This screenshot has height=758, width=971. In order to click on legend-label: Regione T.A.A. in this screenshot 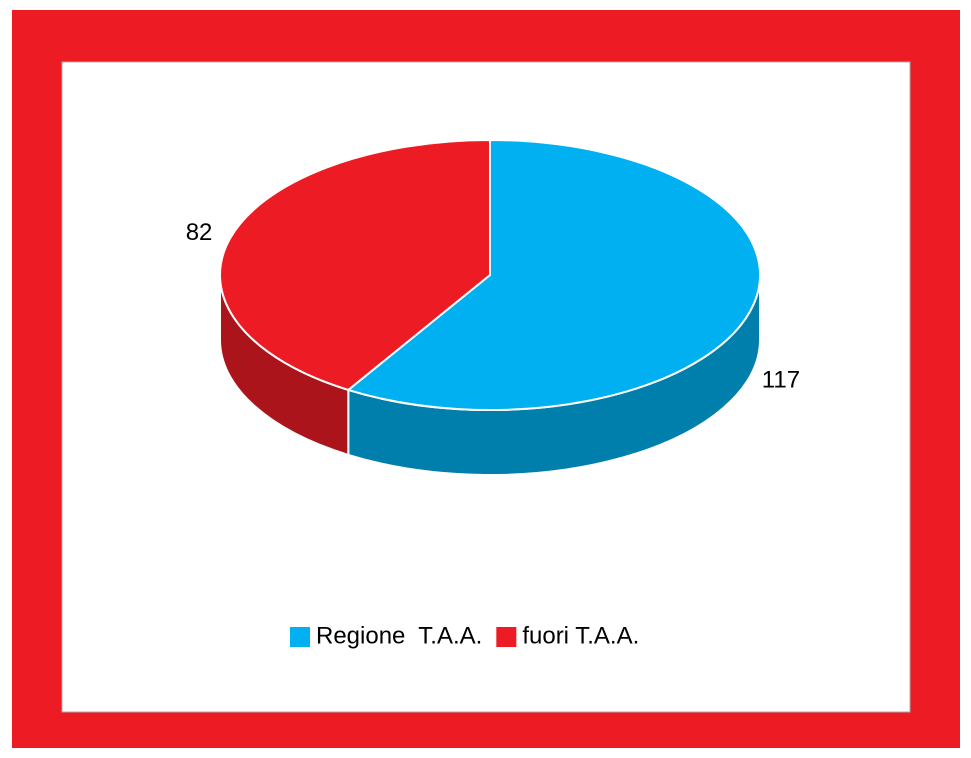, I will do `click(399, 635)`.